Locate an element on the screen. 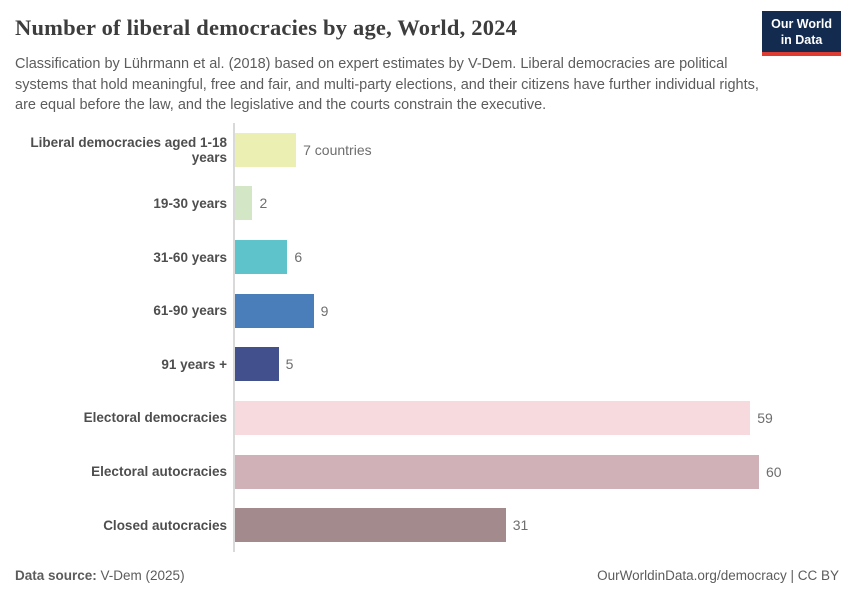 The image size is (850, 600). bar-value-label: 5 is located at coordinates (289, 364).